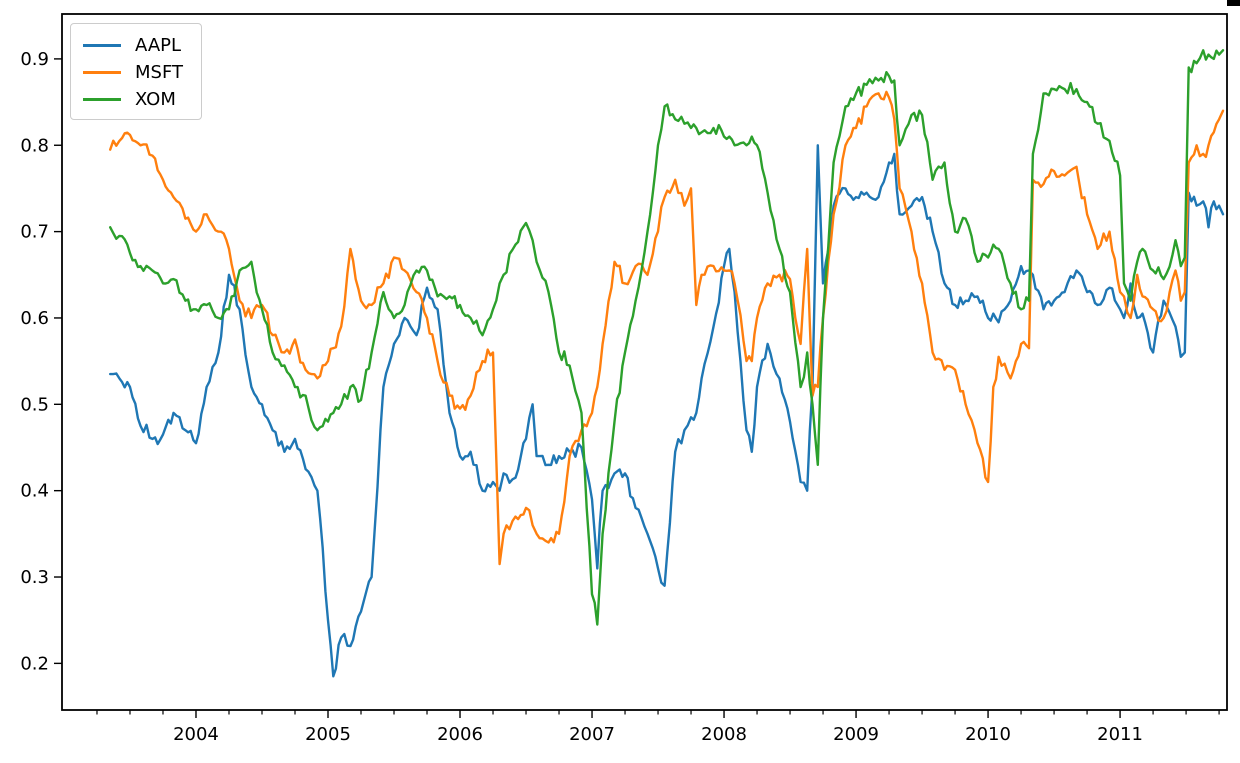 The image size is (1240, 763). What do you see at coordinates (34, 59) in the screenshot?
I see `y-tick-label: 0.9` at bounding box center [34, 59].